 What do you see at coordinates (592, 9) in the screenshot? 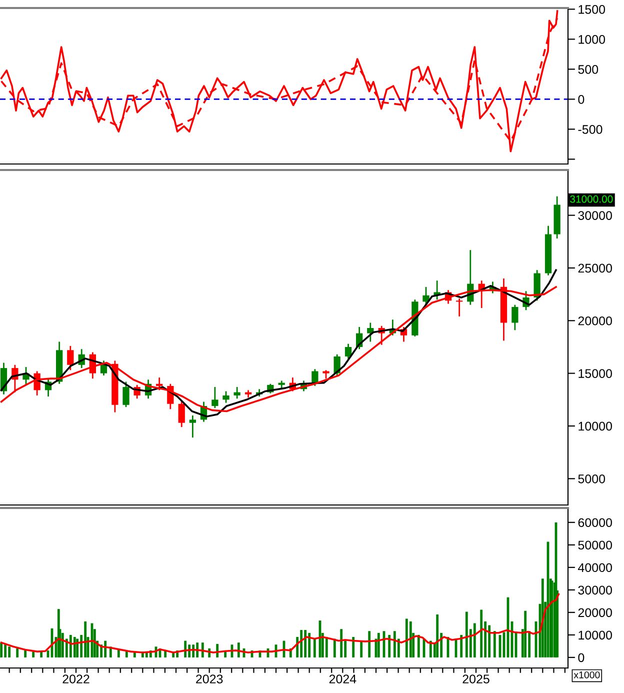
I see `y-tick-label: 1500` at bounding box center [592, 9].